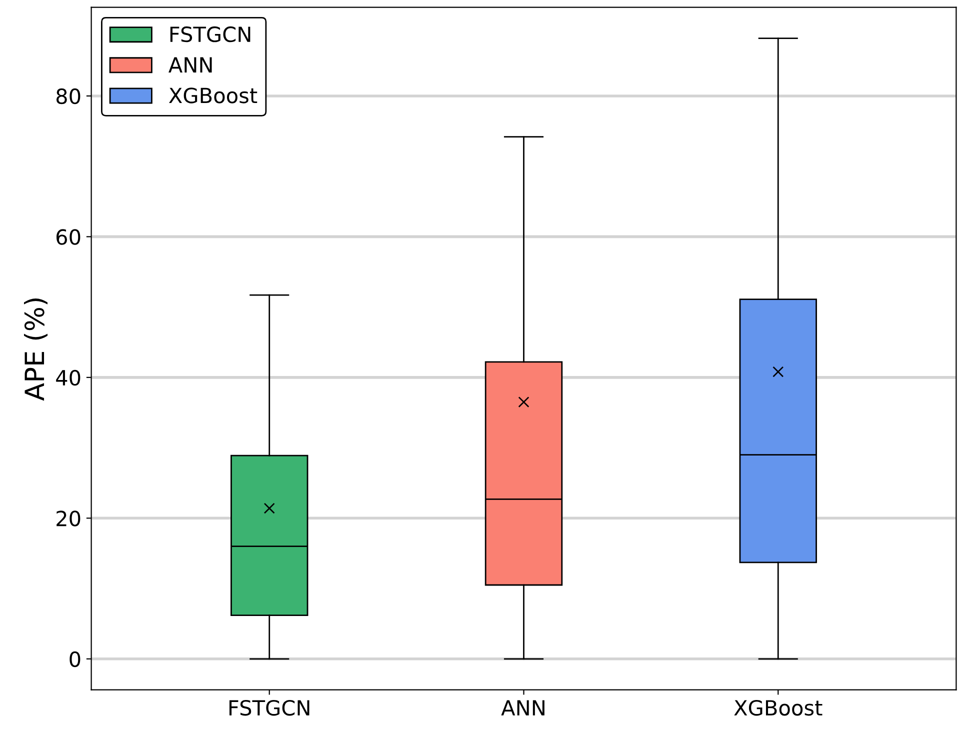 The height and width of the screenshot is (730, 961). I want to click on y-axis-title: APE (%), so click(36, 349).